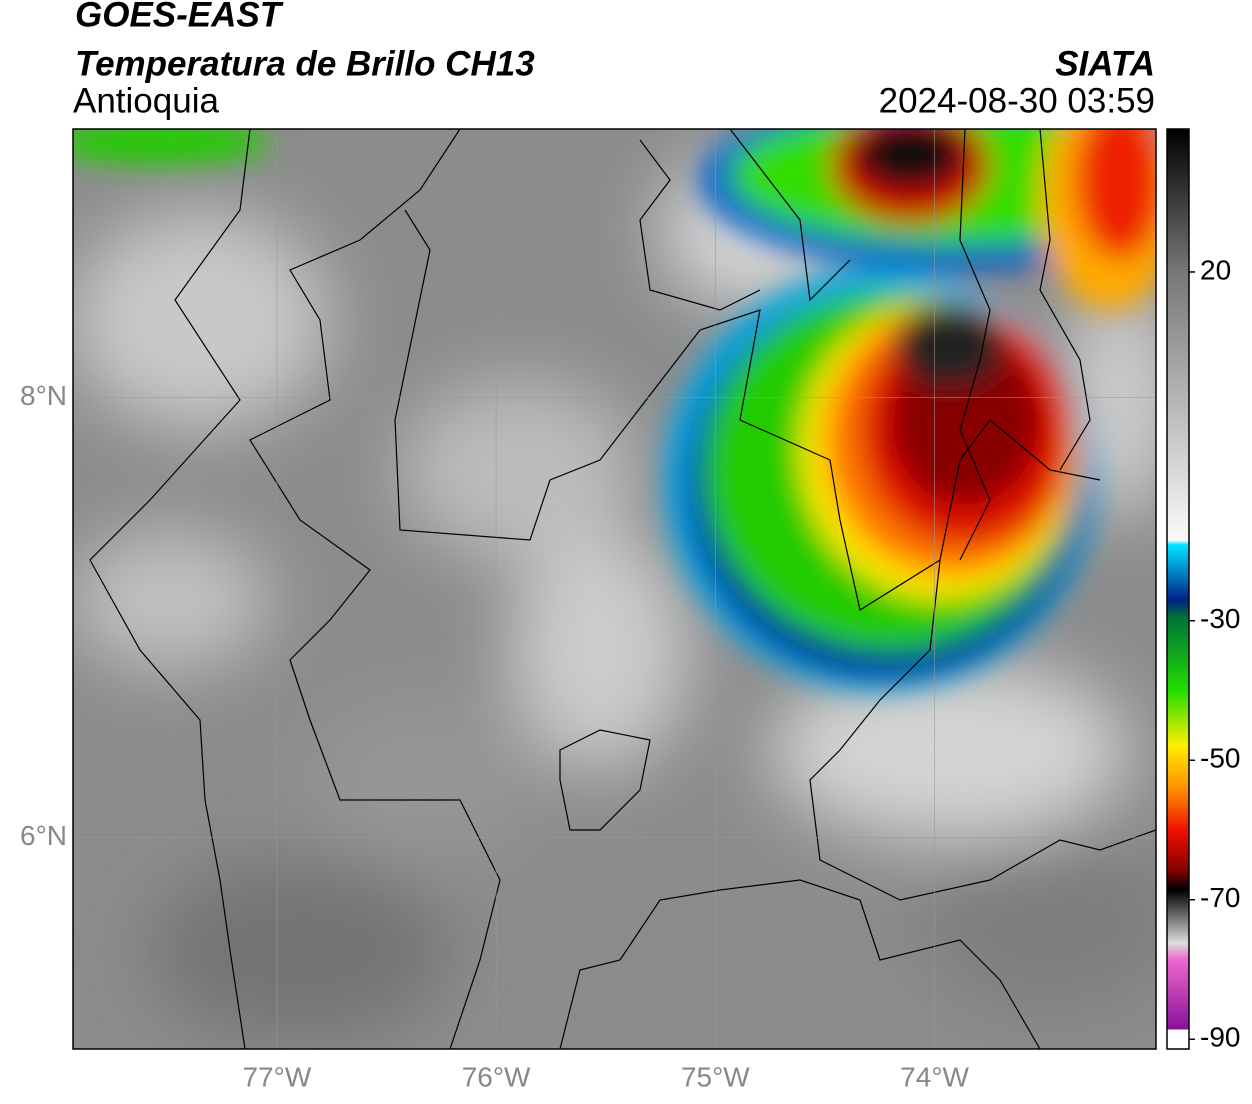 This screenshot has height=1104, width=1252. Describe the element at coordinates (43, 395) in the screenshot. I see `y-tick-label: 8°N` at that location.